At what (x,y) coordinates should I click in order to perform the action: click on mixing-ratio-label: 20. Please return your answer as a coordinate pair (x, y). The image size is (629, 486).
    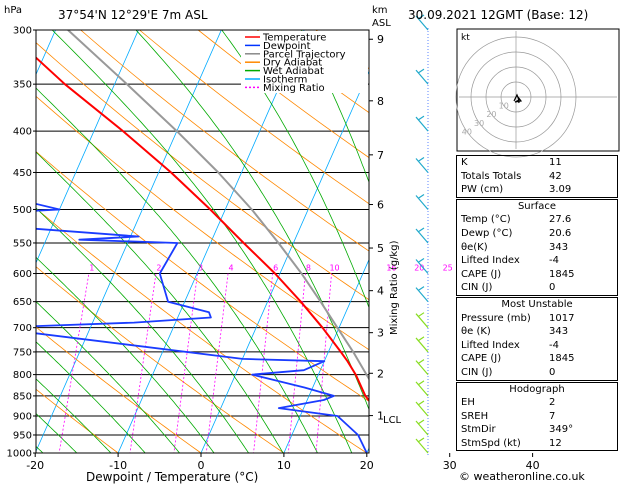
    Looking at the image, I should click on (419, 268).